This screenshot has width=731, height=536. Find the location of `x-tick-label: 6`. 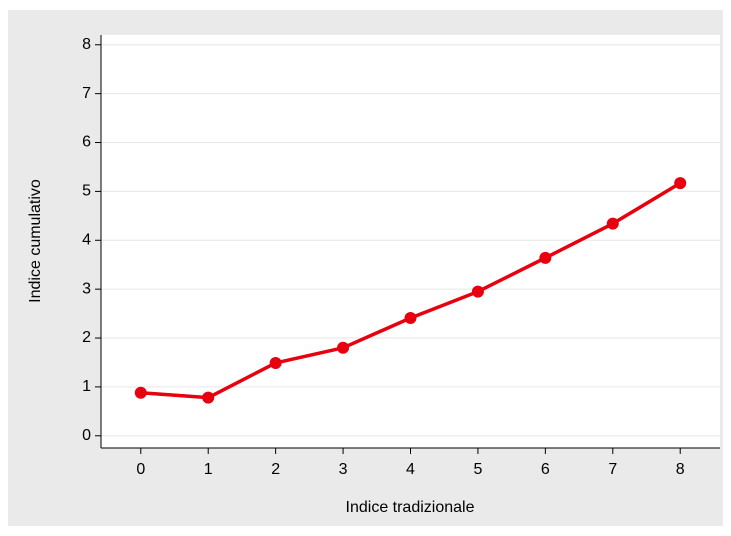

x-tick-label: 6 is located at coordinates (545, 469).